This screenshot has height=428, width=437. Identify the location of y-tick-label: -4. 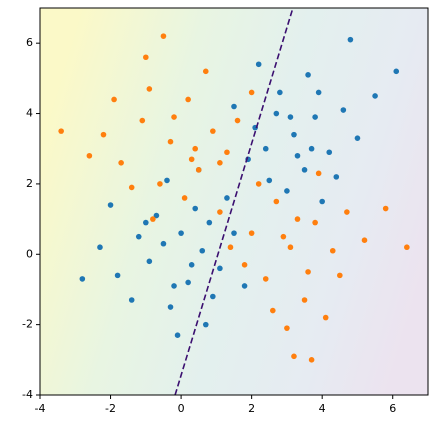
(27, 394).